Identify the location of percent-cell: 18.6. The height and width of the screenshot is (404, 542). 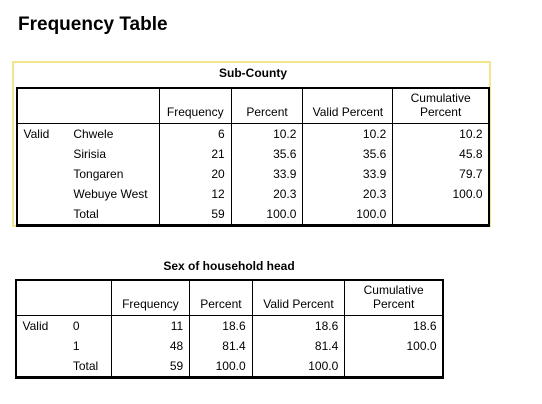
(221, 325).